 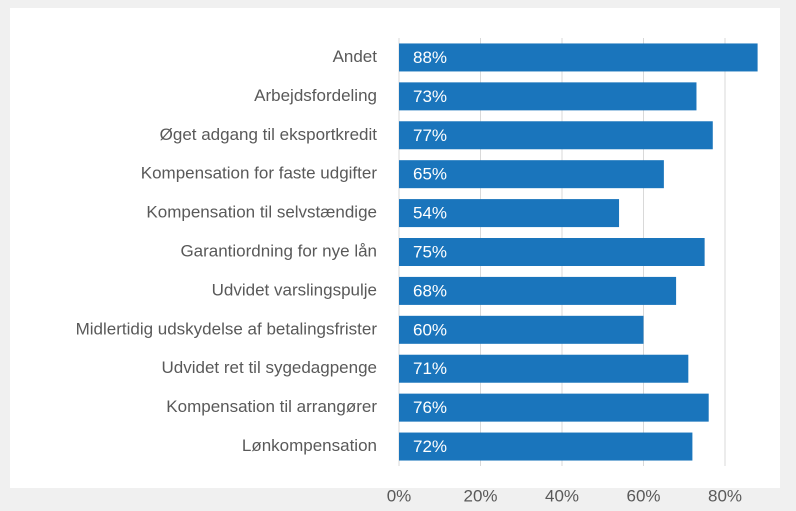 What do you see at coordinates (725, 495) in the screenshot?
I see `x-tick-label: 80%` at bounding box center [725, 495].